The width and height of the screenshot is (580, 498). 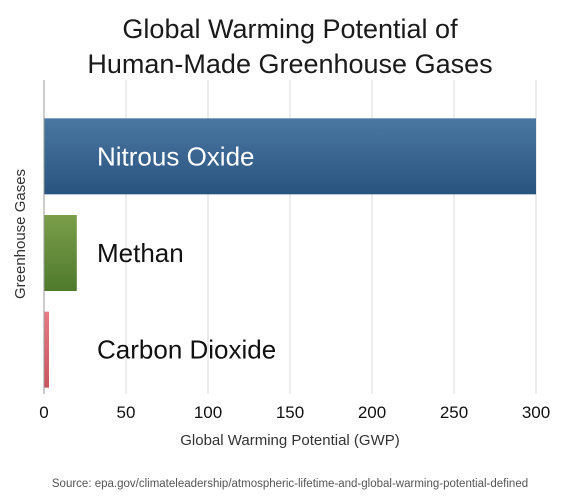 I want to click on x-axis-ticks: 0 50 100 150 200 250 300, so click(x=294, y=412).